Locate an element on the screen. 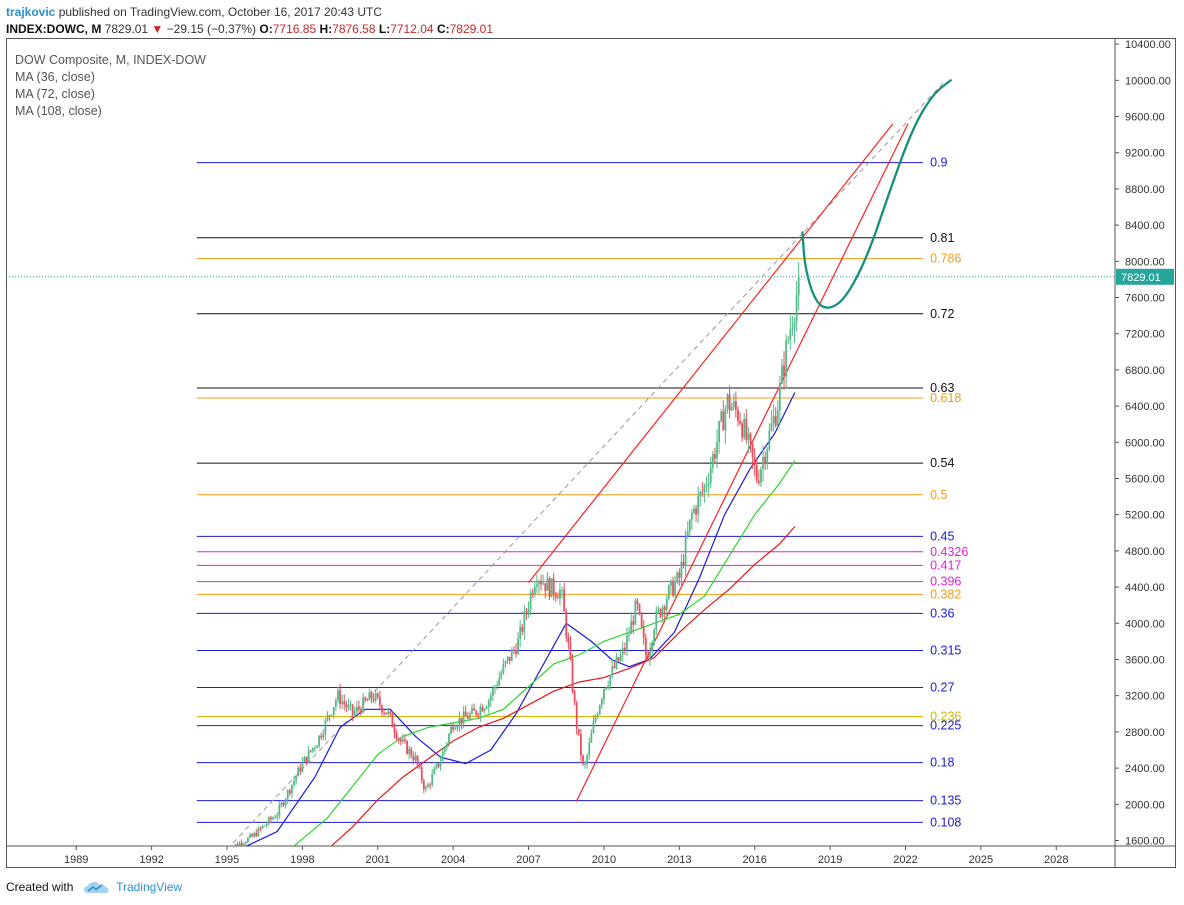  legend-ma72: MA (72, close) is located at coordinates (55, 94).